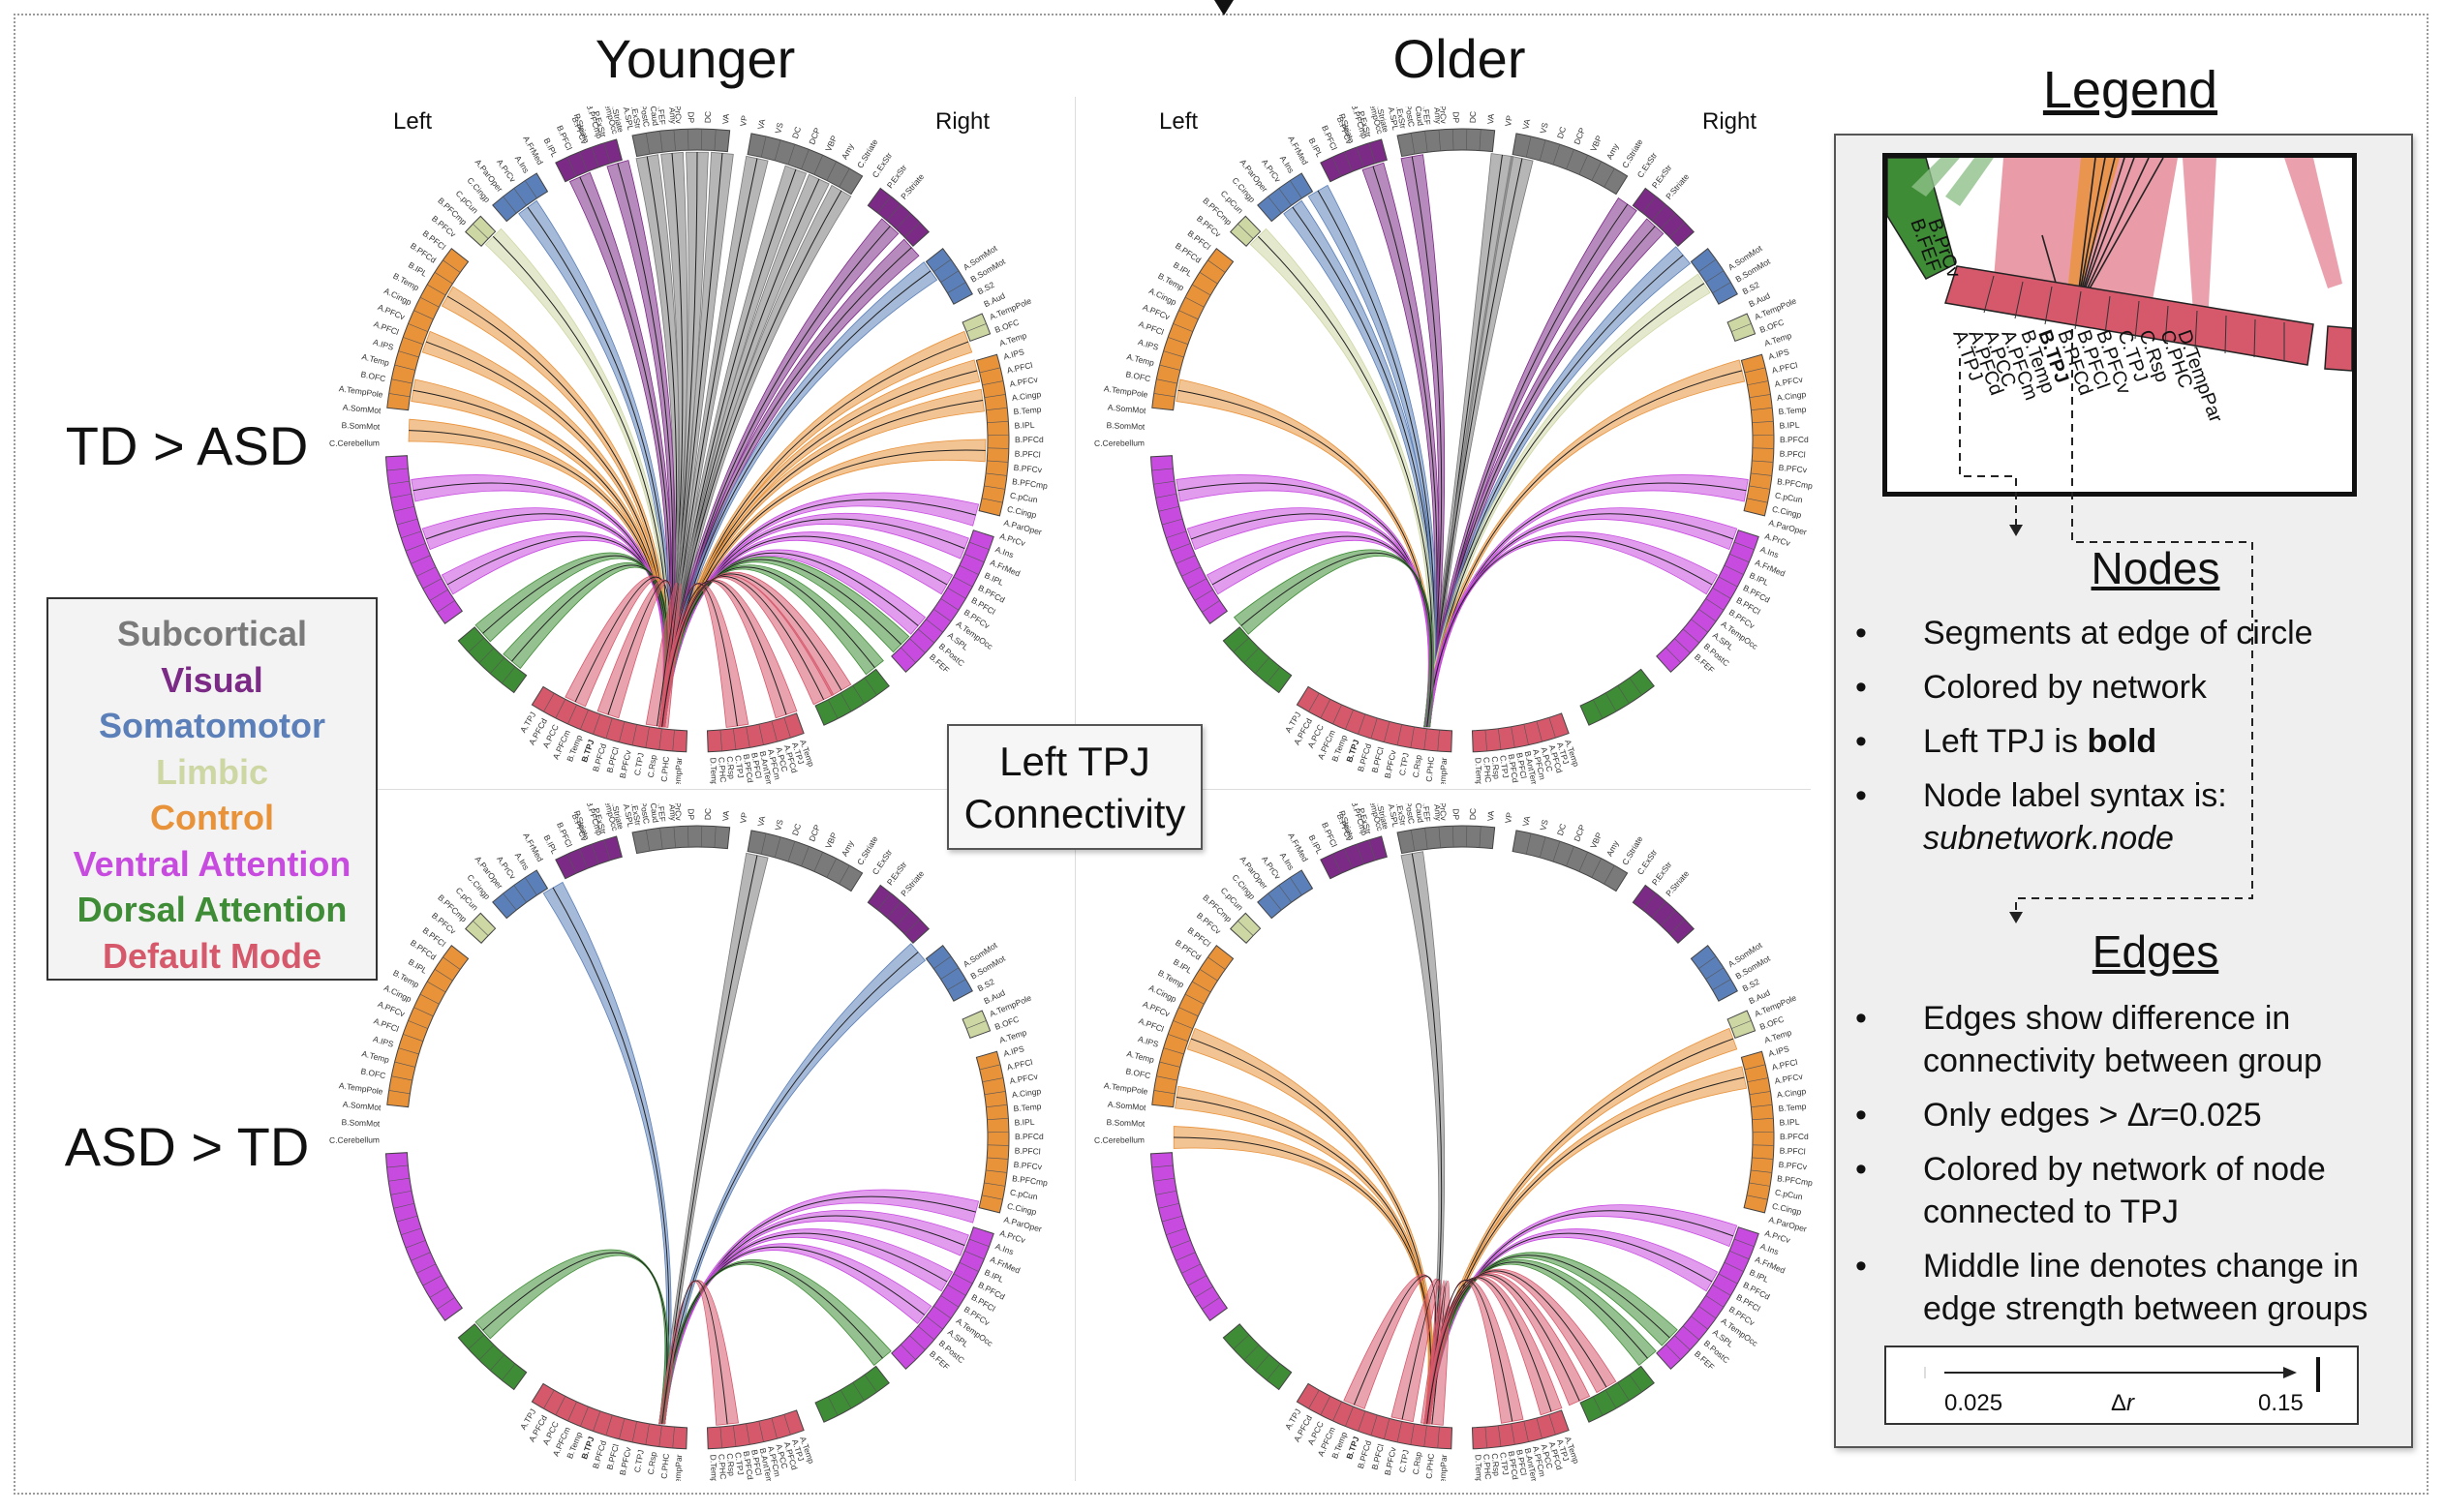 Image resolution: width=2444 pixels, height=1512 pixels. What do you see at coordinates (1478, 770) in the screenshot?
I see `node-label: D.TempPar` at bounding box center [1478, 770].